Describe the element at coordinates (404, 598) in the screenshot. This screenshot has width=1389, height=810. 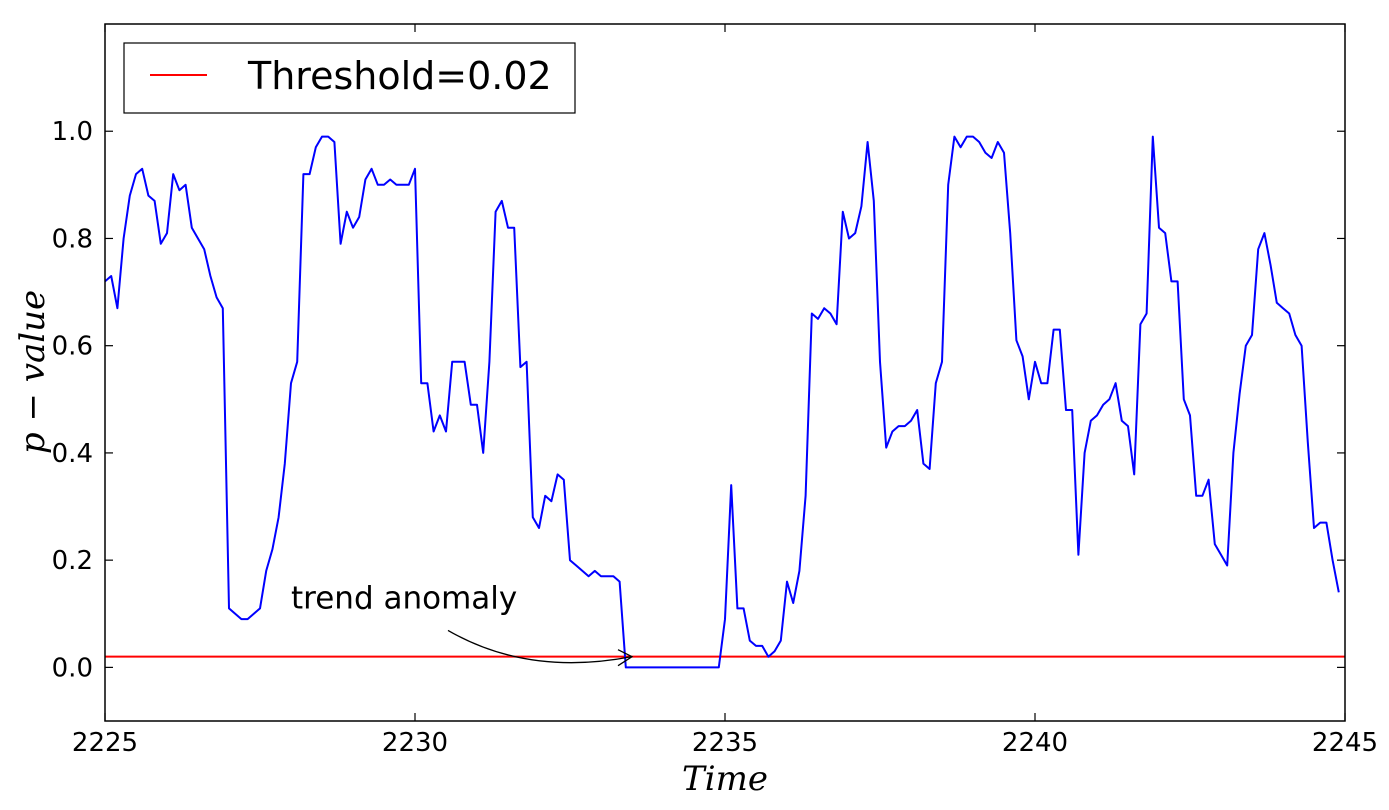
I see `annotation-text: trend anomaly` at that location.